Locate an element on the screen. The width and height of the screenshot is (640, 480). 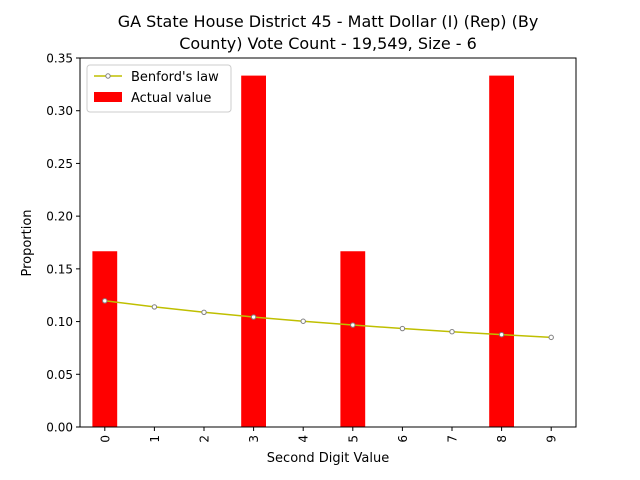
y-tick-label: 0.30 is located at coordinates (59, 111).